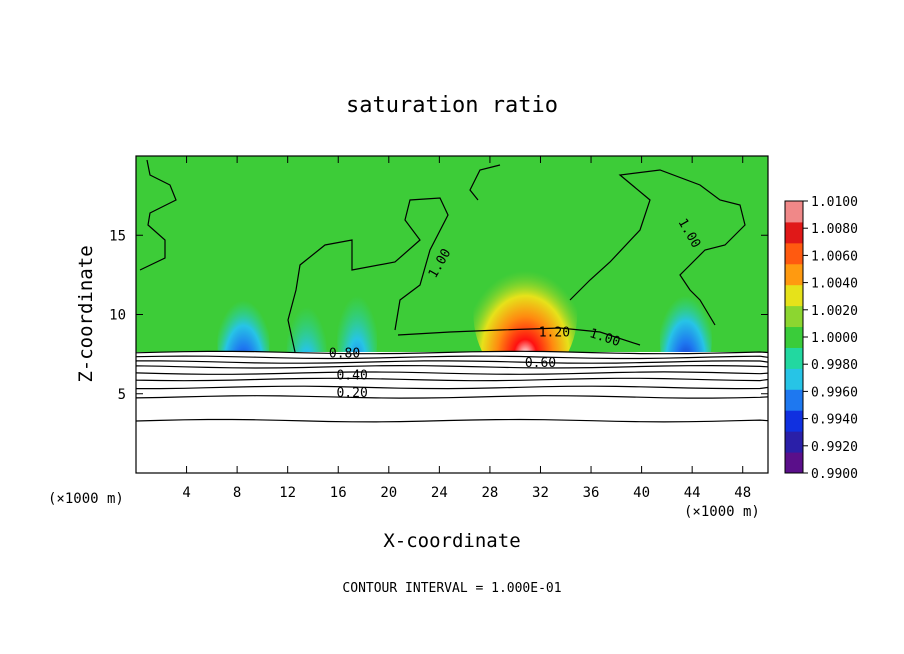 The image size is (904, 654). I want to click on x-tick-label: 4, so click(186, 493).